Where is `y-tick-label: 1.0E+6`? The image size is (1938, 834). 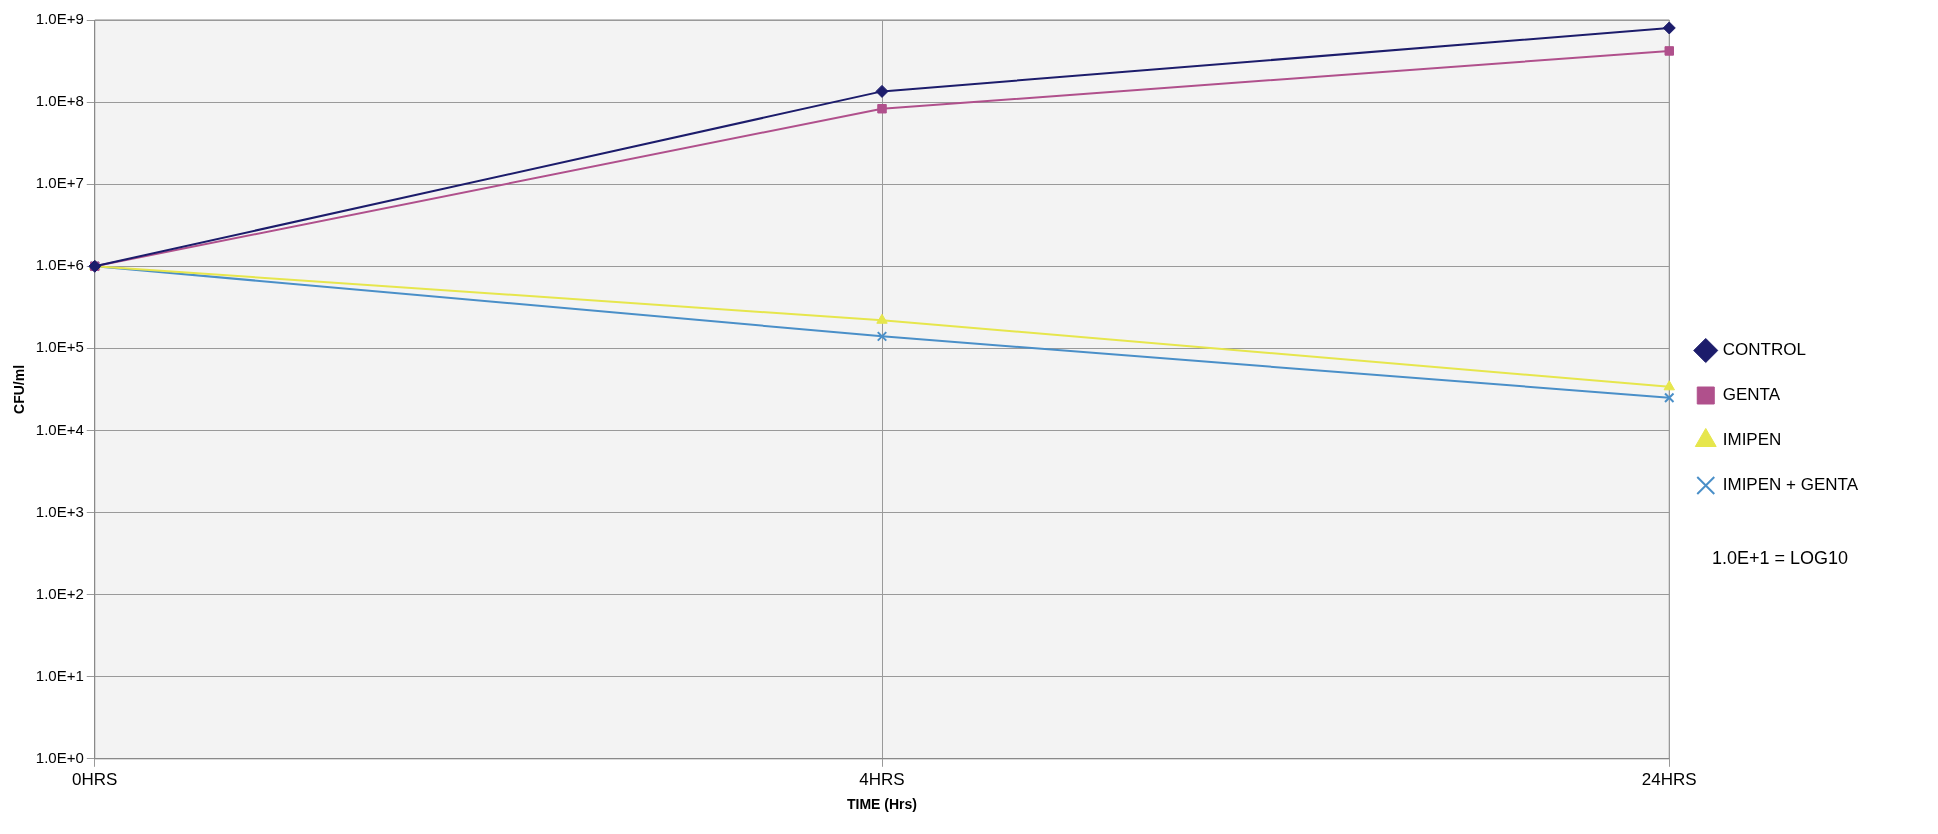
y-tick-label: 1.0E+6 is located at coordinates (59, 265).